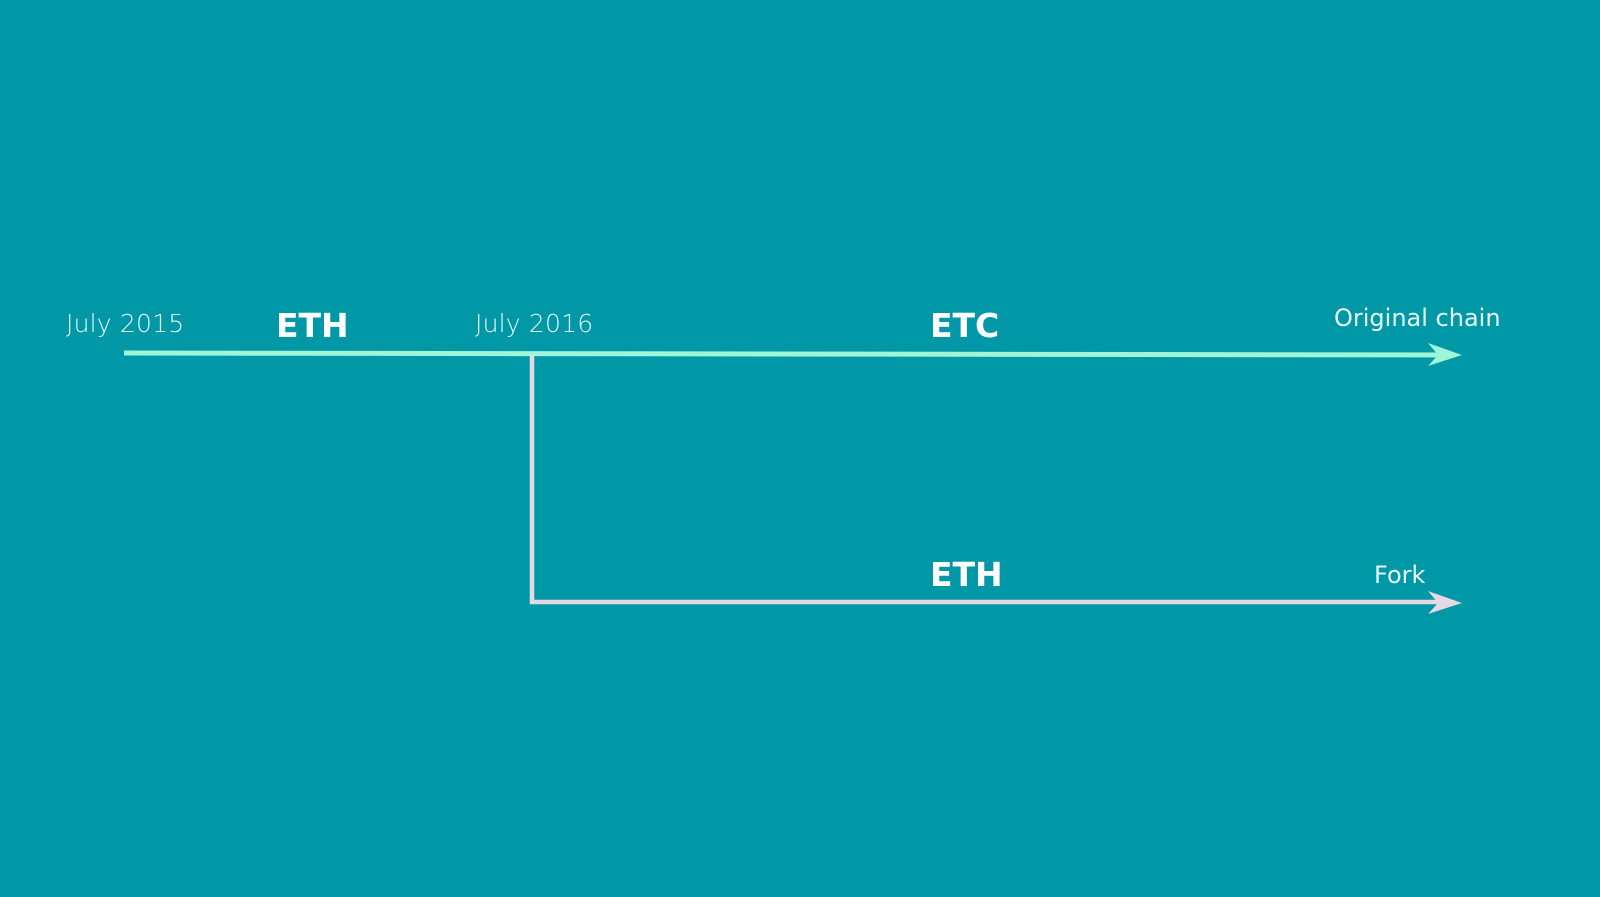  What do you see at coordinates (1445, 602) in the screenshot?
I see `fork-chain-arrowhead` at bounding box center [1445, 602].